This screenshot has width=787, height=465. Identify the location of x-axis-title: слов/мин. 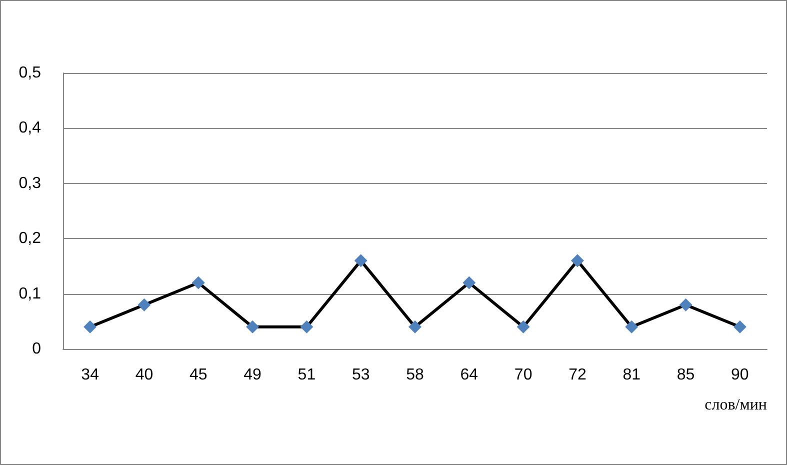
(736, 405).